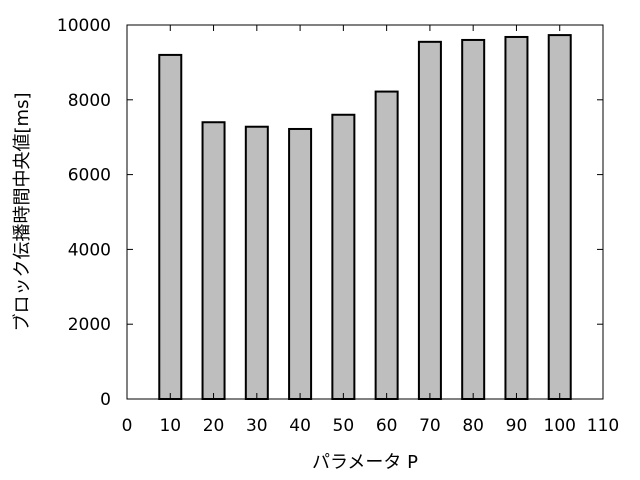  Describe the element at coordinates (89, 325) in the screenshot. I see `y-tick-label: 2000` at that location.